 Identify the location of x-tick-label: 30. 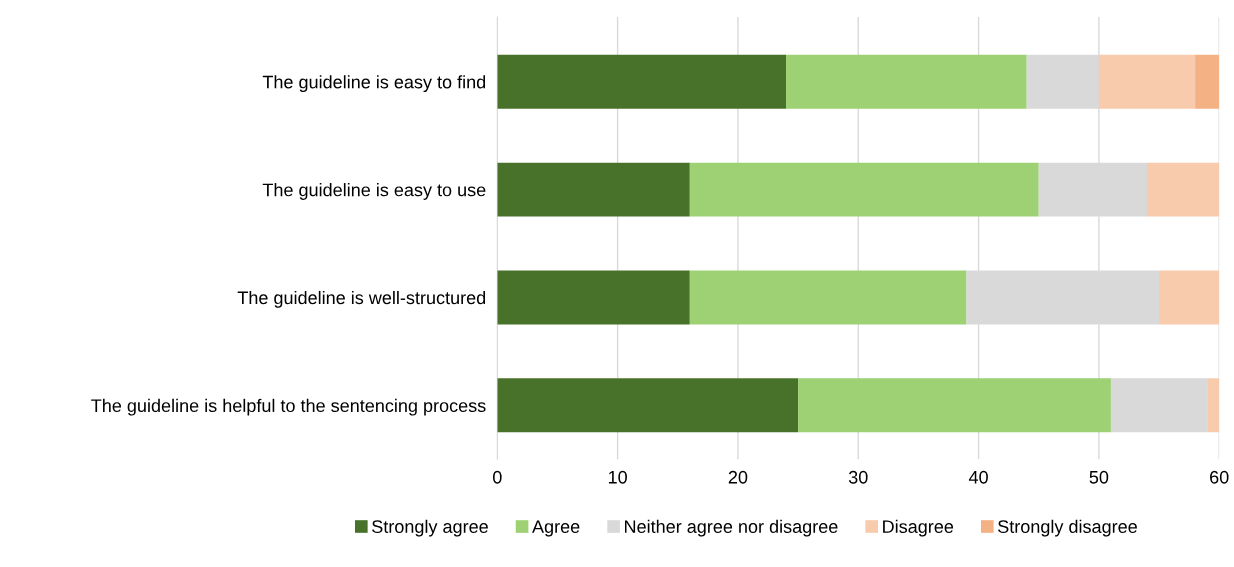
(858, 477).